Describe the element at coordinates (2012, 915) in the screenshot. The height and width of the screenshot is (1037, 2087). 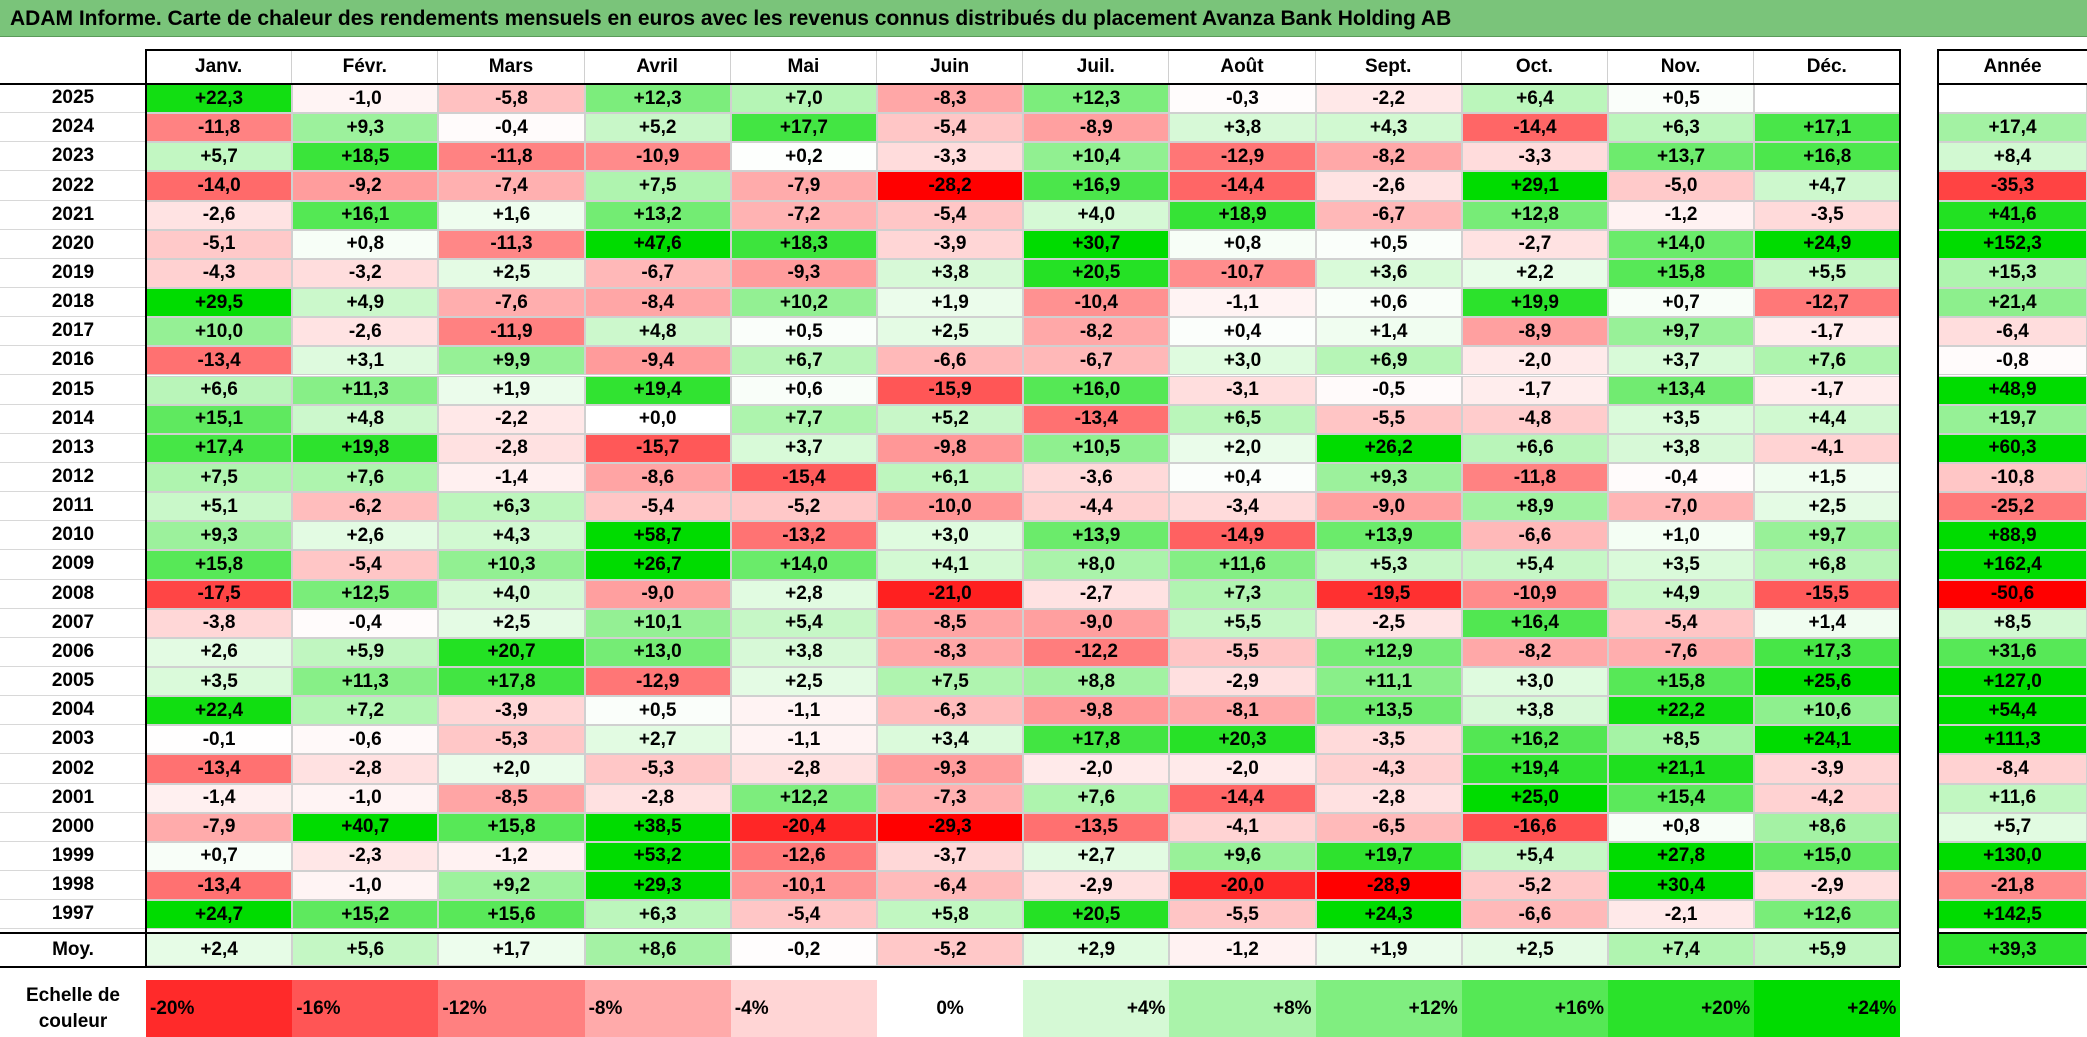
I see `year-cell: +142,5` at that location.